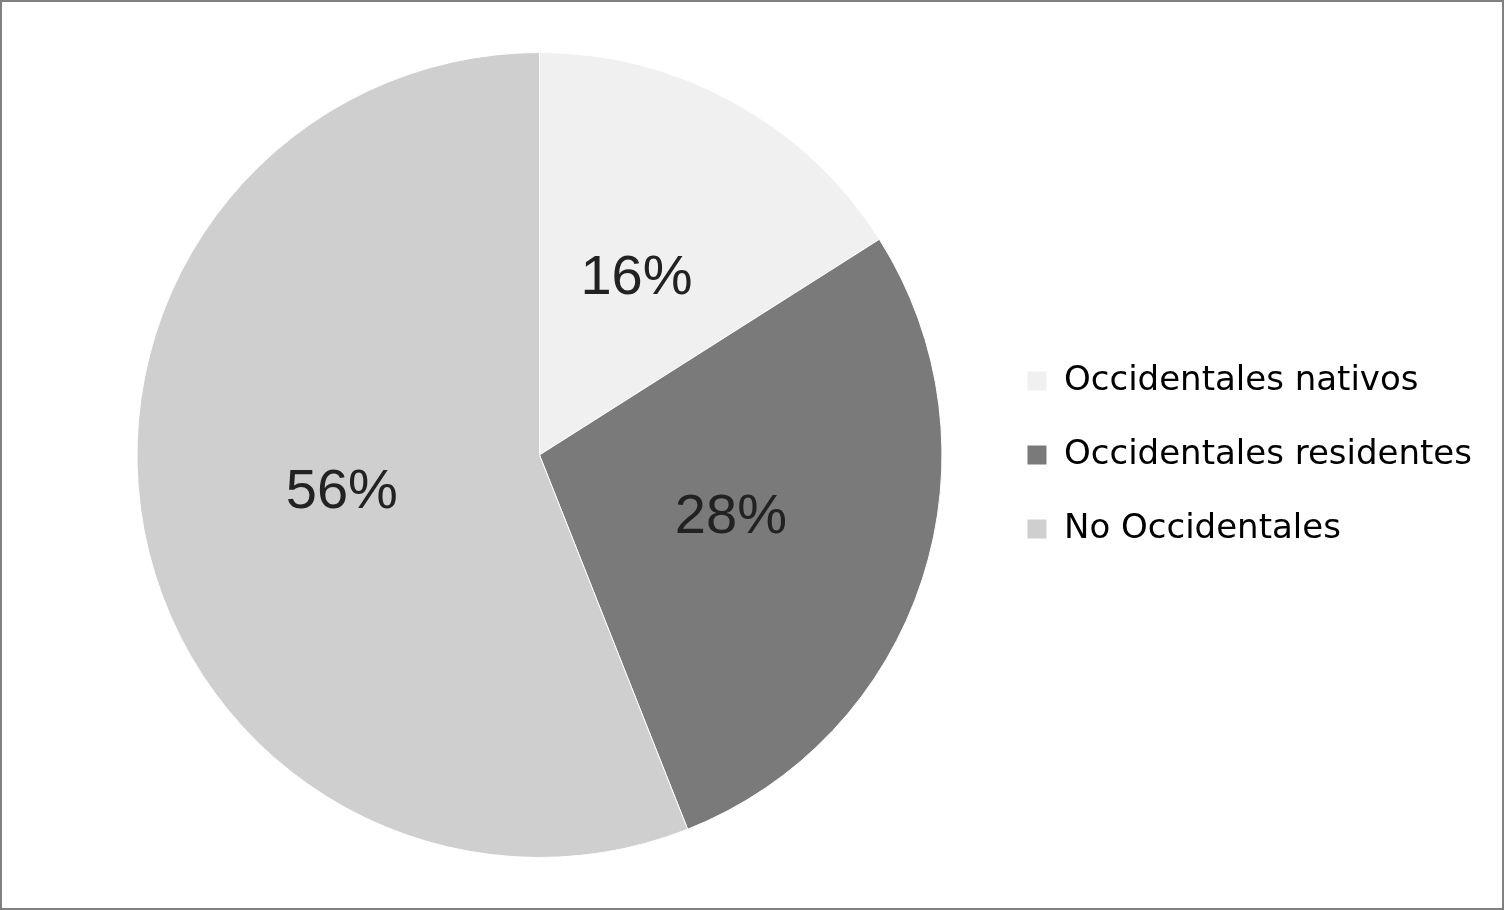 Image resolution: width=1504 pixels, height=910 pixels. Describe the element at coordinates (730, 513) in the screenshot. I see `data-label: 28%` at that location.